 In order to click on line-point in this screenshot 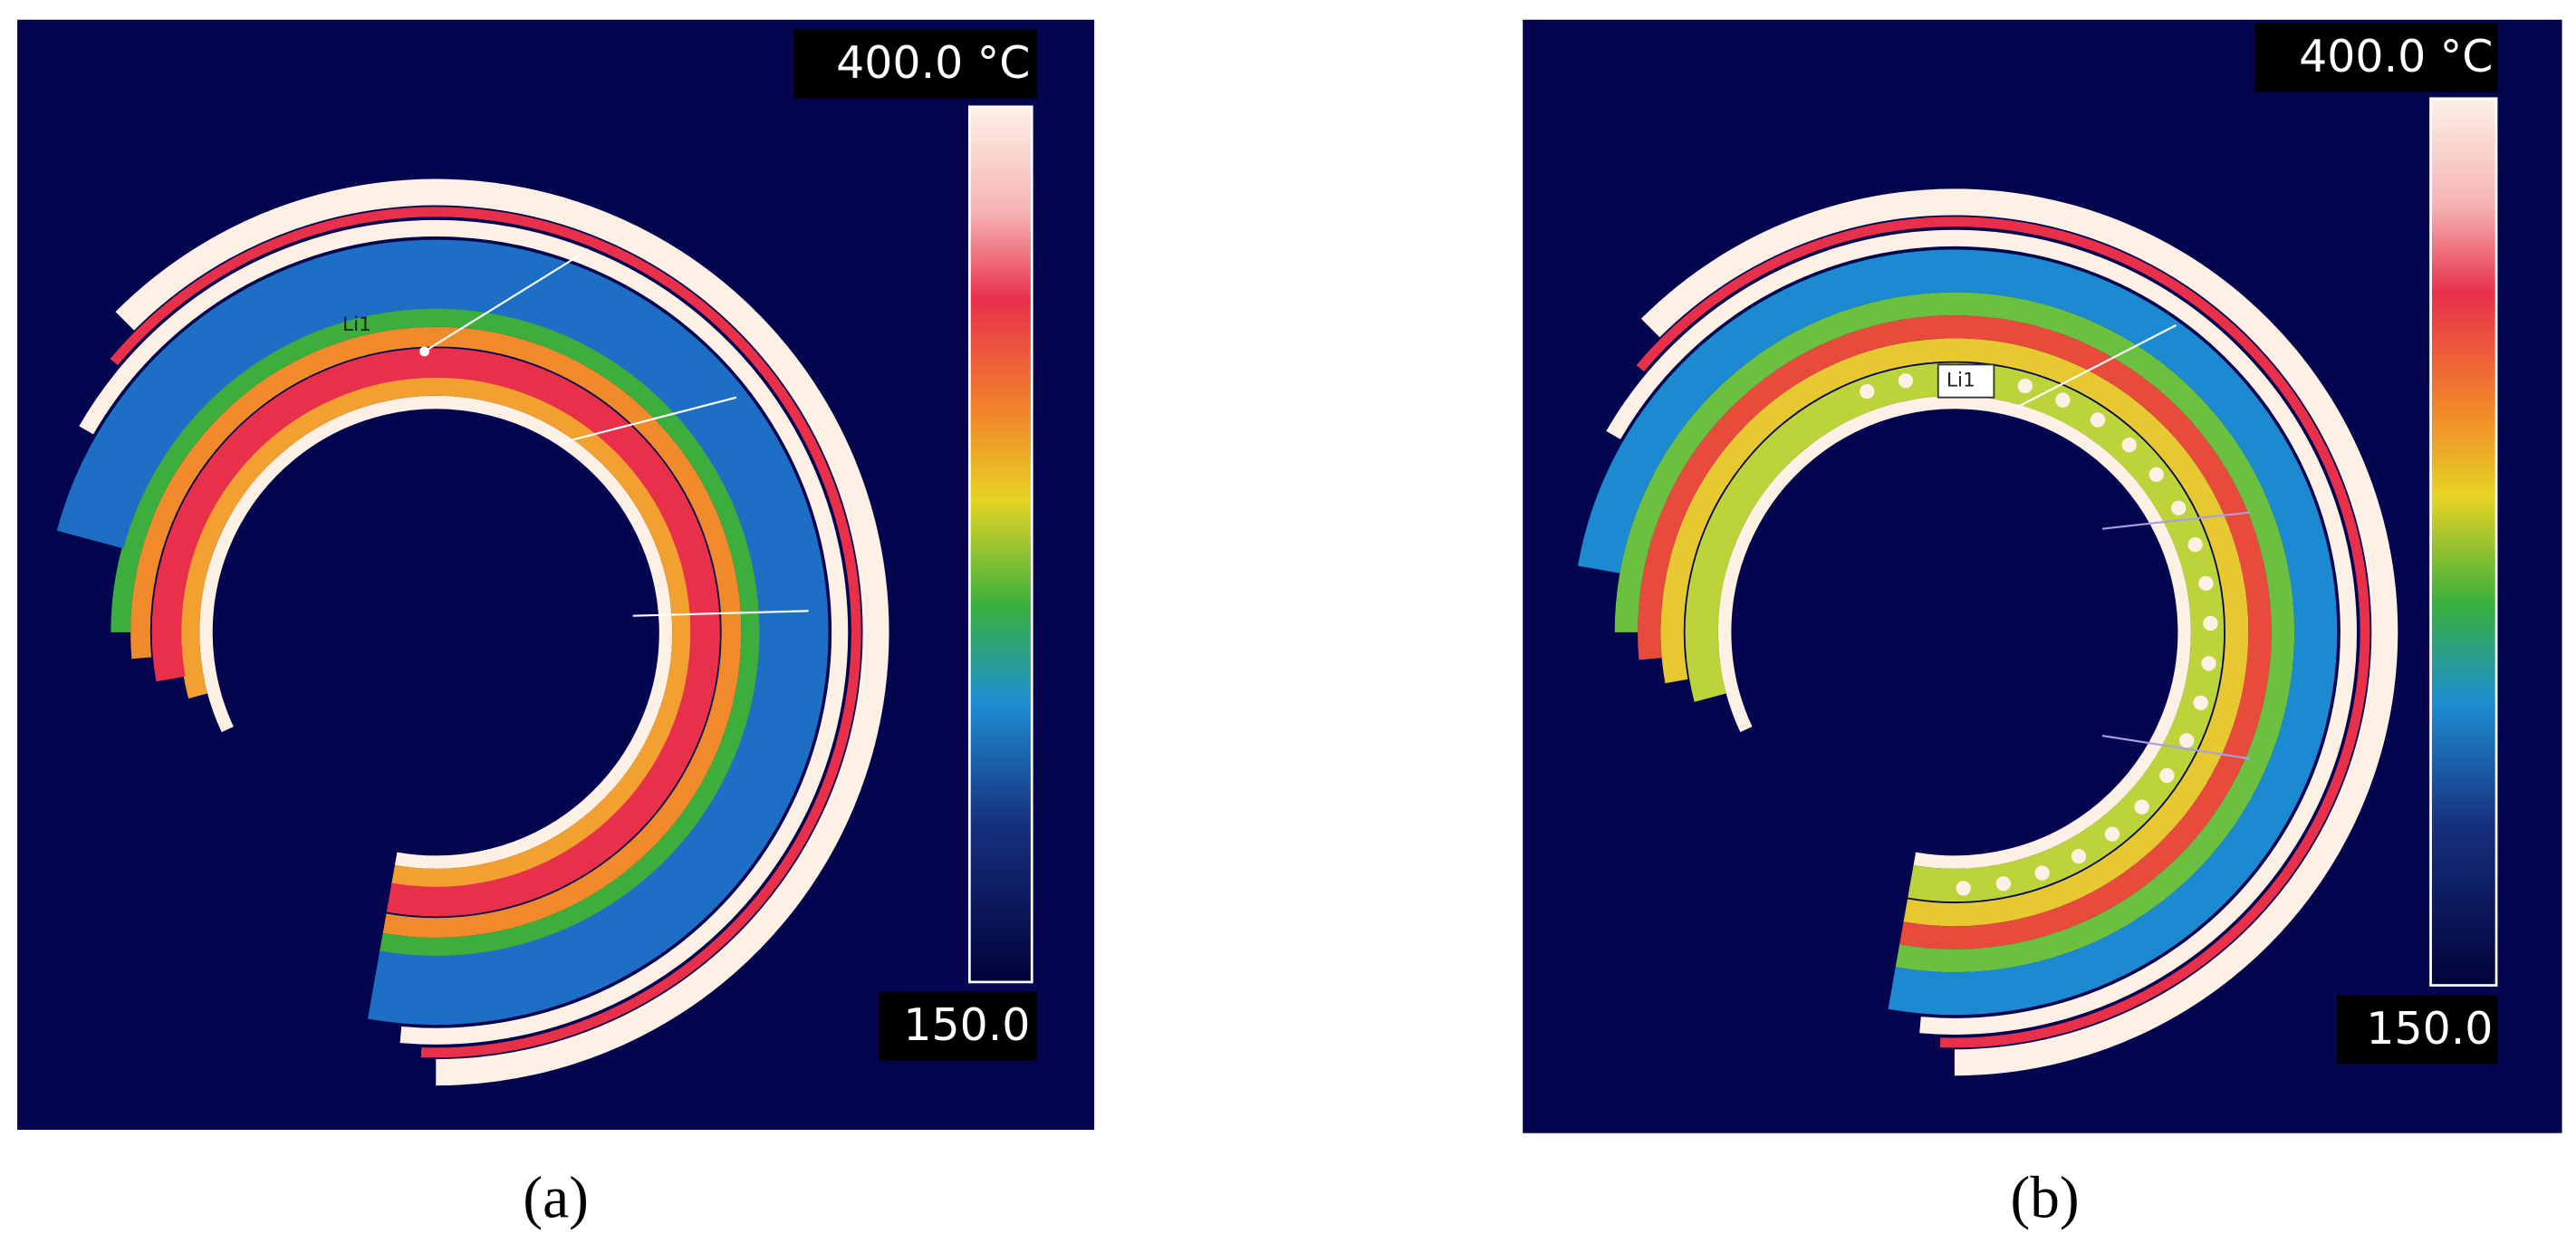, I will do `click(424, 351)`.